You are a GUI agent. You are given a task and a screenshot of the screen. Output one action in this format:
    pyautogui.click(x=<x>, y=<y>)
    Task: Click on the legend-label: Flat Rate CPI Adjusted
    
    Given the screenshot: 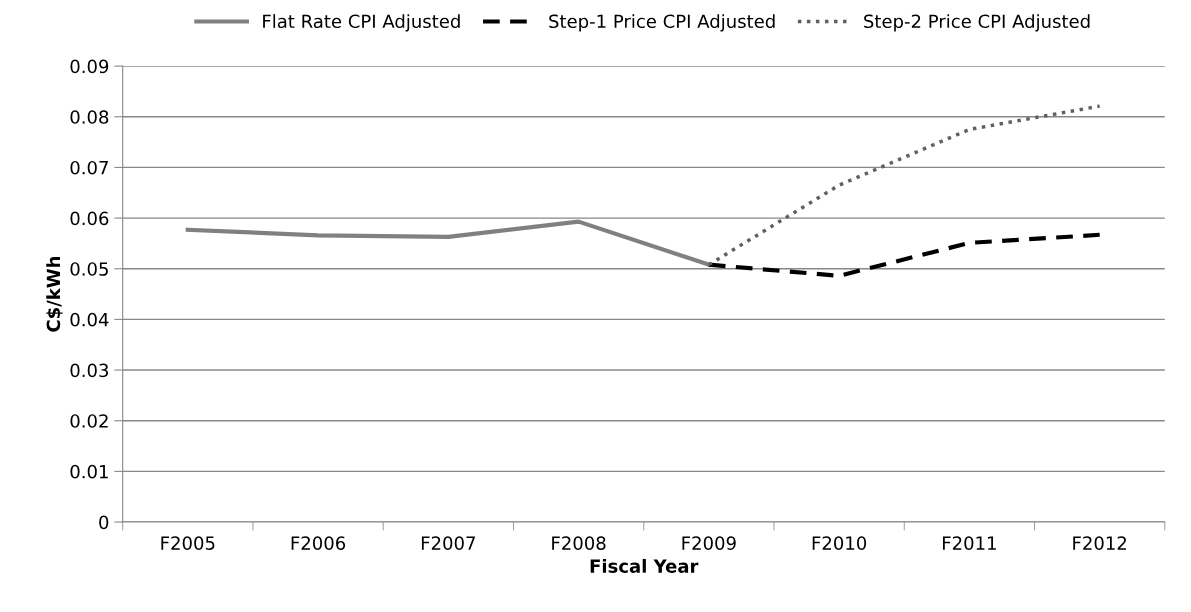 What is the action you would take?
    pyautogui.click(x=361, y=23)
    